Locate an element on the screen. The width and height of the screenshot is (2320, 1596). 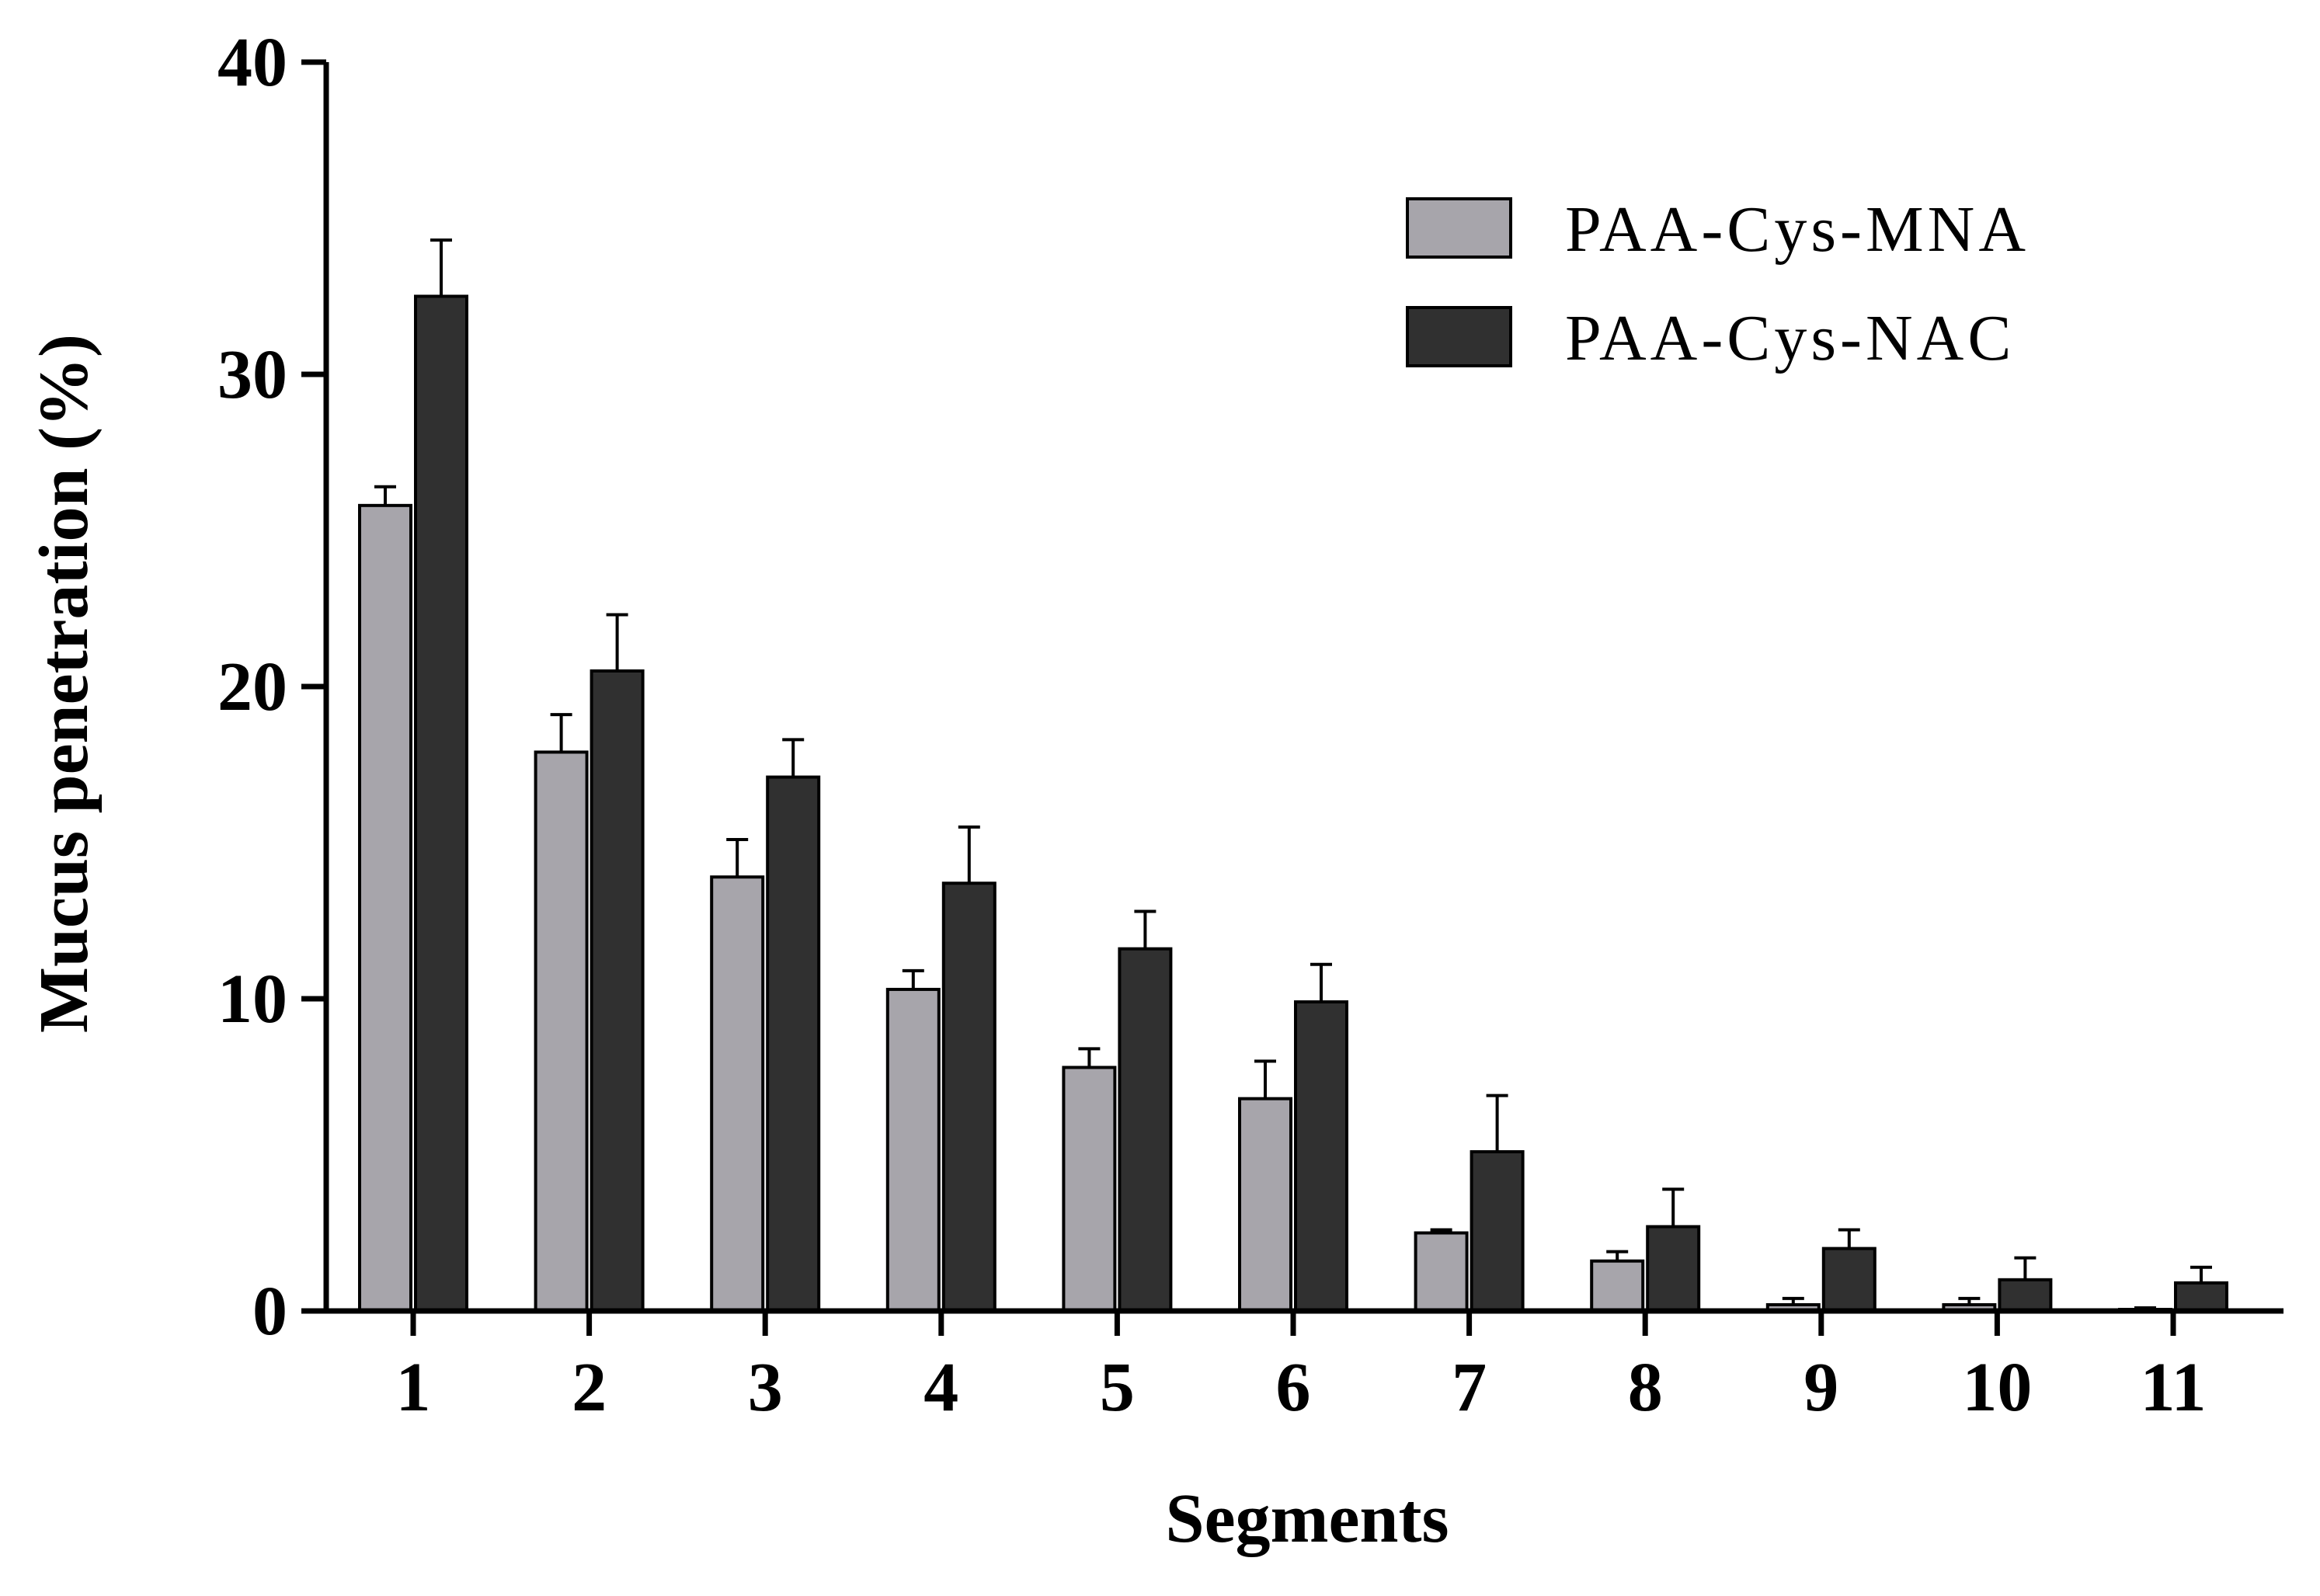
y-tick-label-0: 0 is located at coordinates (270, 1312).